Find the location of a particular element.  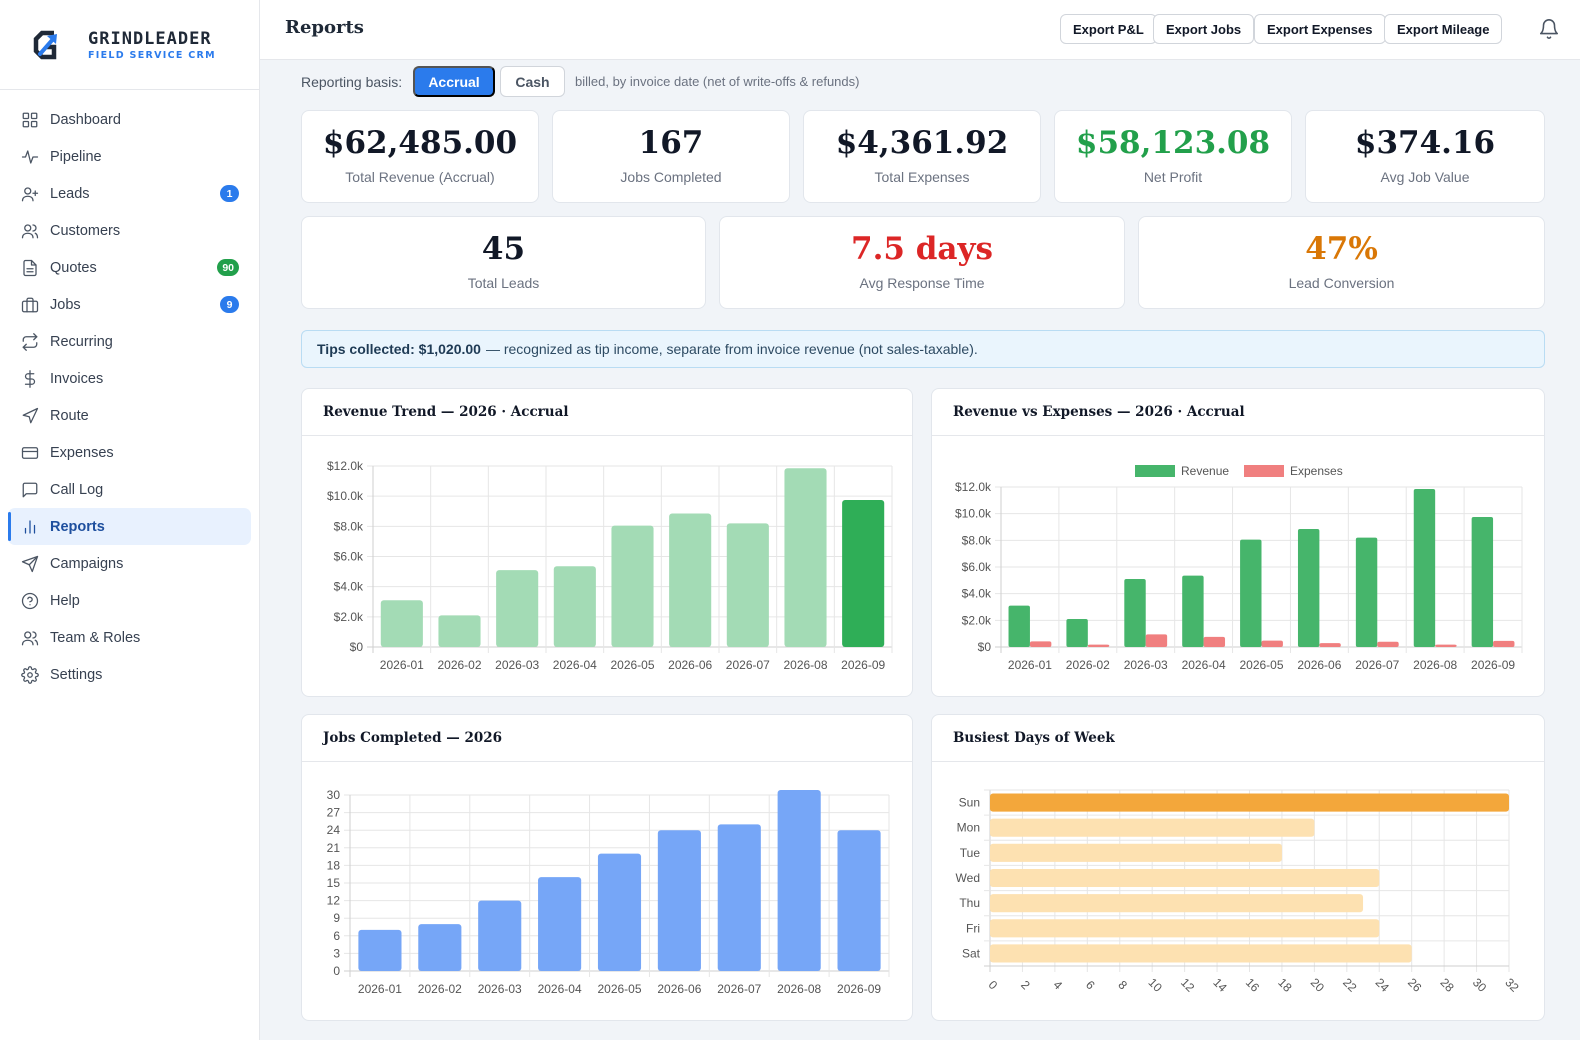

kpi-value: 45 is located at coordinates (503, 249).